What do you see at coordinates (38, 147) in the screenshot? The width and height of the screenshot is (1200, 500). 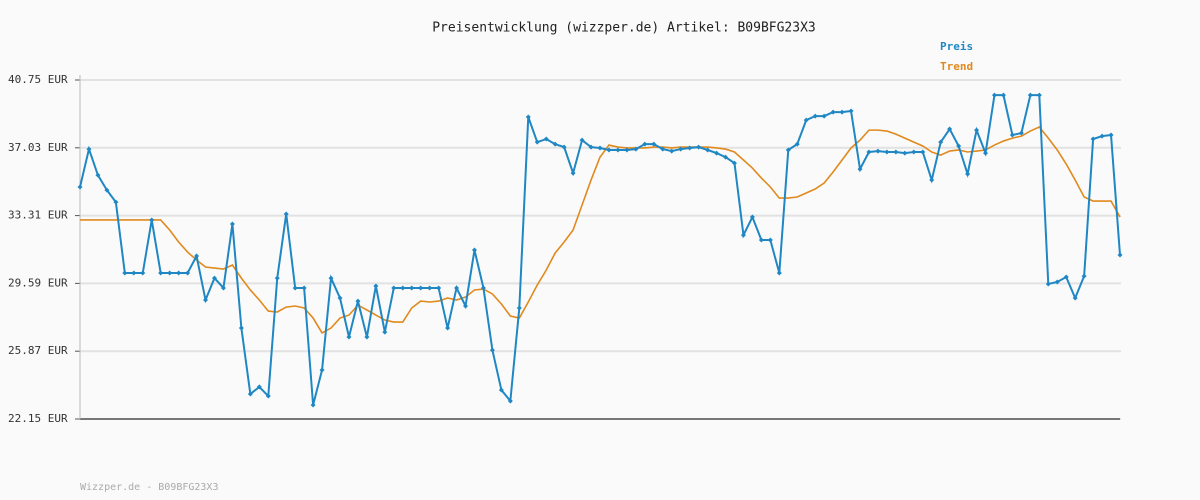 I see `y-tick-label: 37.03 EUR` at bounding box center [38, 147].